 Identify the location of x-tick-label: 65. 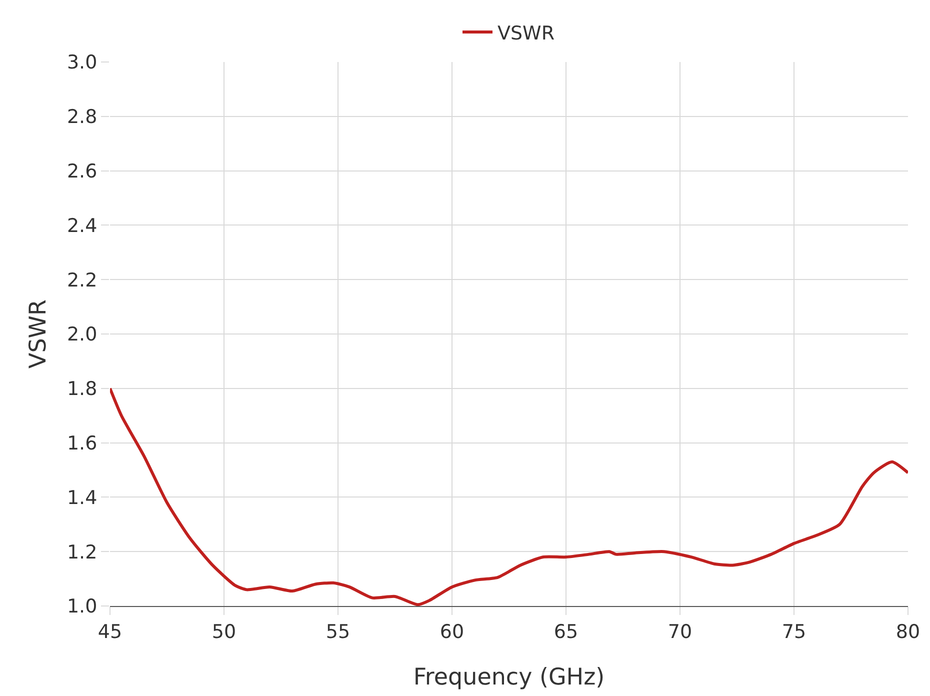
(566, 631).